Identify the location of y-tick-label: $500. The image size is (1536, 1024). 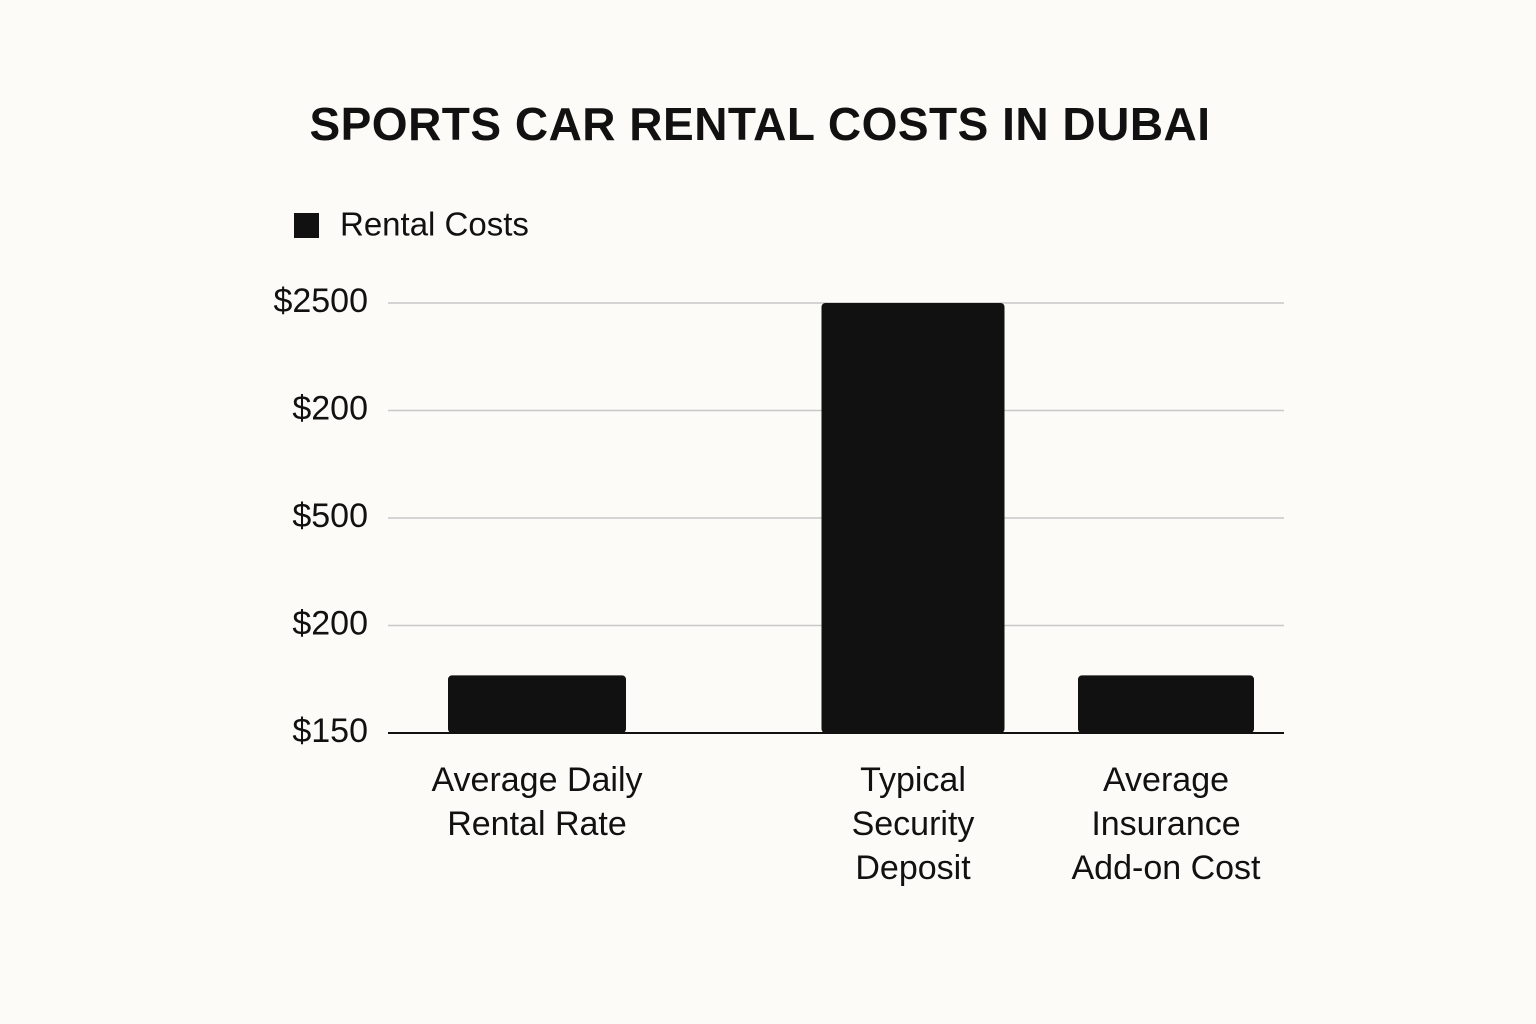
(330, 516).